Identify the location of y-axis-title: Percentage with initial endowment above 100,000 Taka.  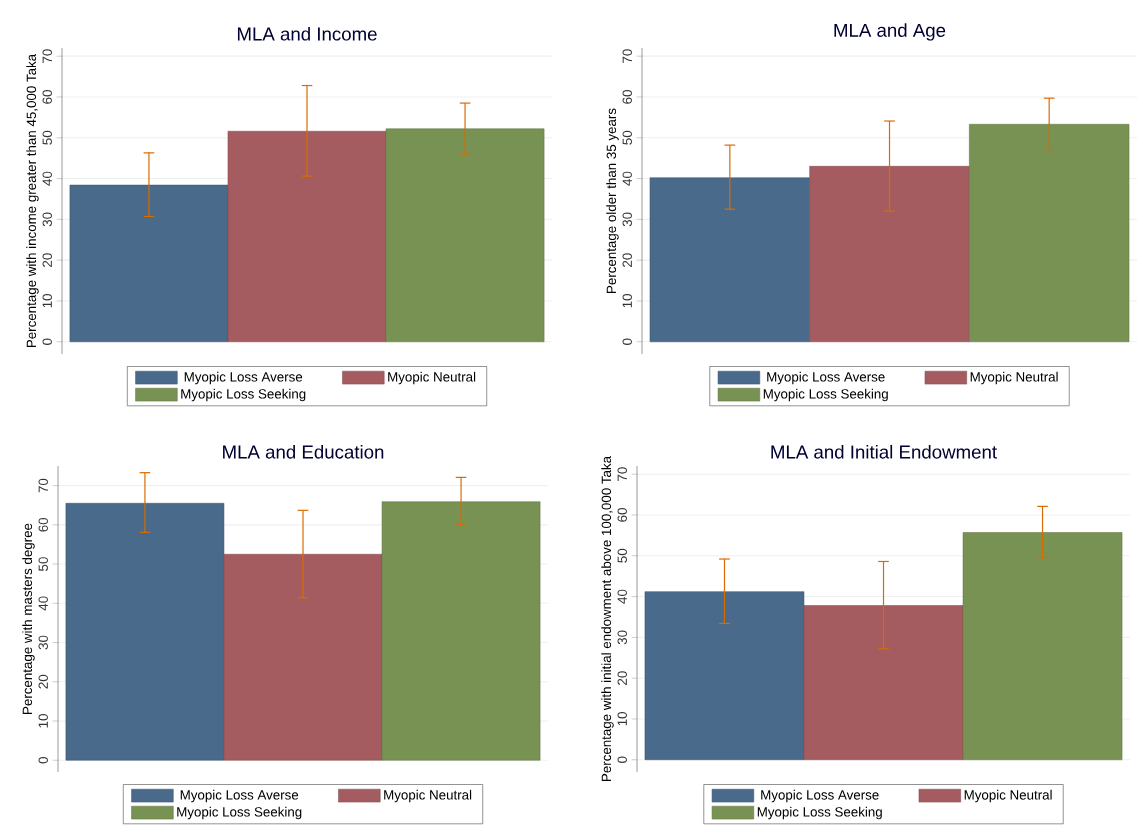
(607, 618).